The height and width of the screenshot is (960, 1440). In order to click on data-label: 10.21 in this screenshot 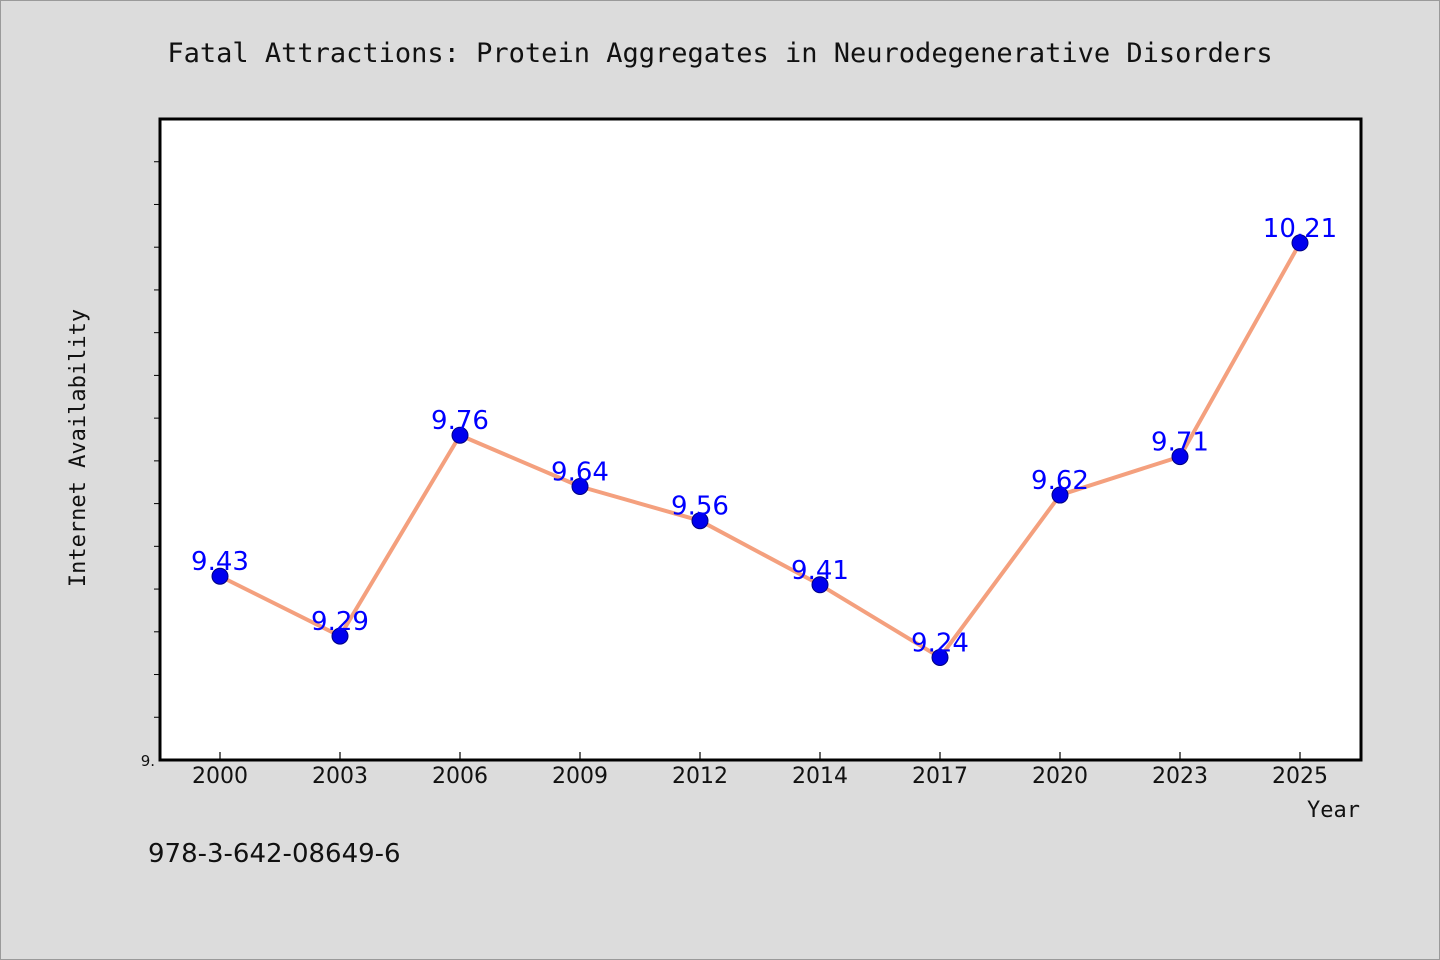, I will do `click(1300, 229)`.